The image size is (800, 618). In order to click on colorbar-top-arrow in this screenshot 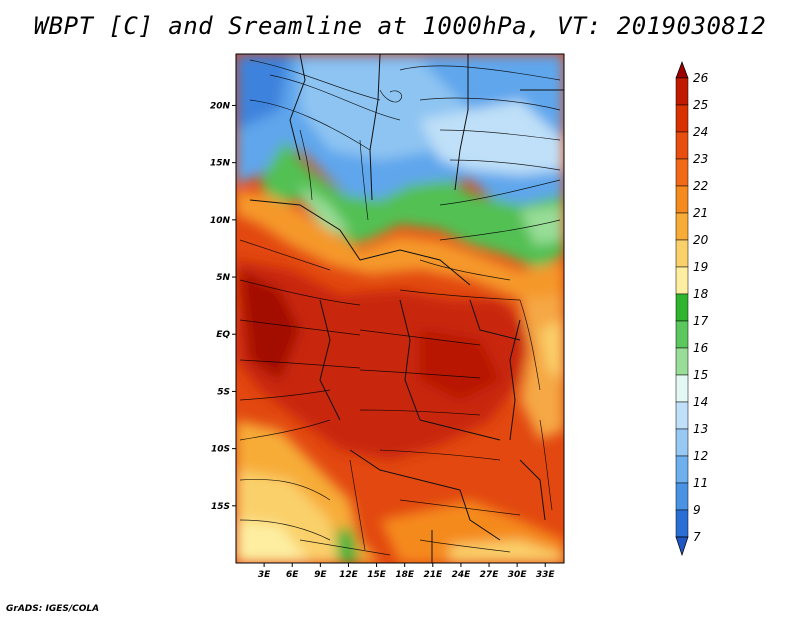, I will do `click(682, 70)`.